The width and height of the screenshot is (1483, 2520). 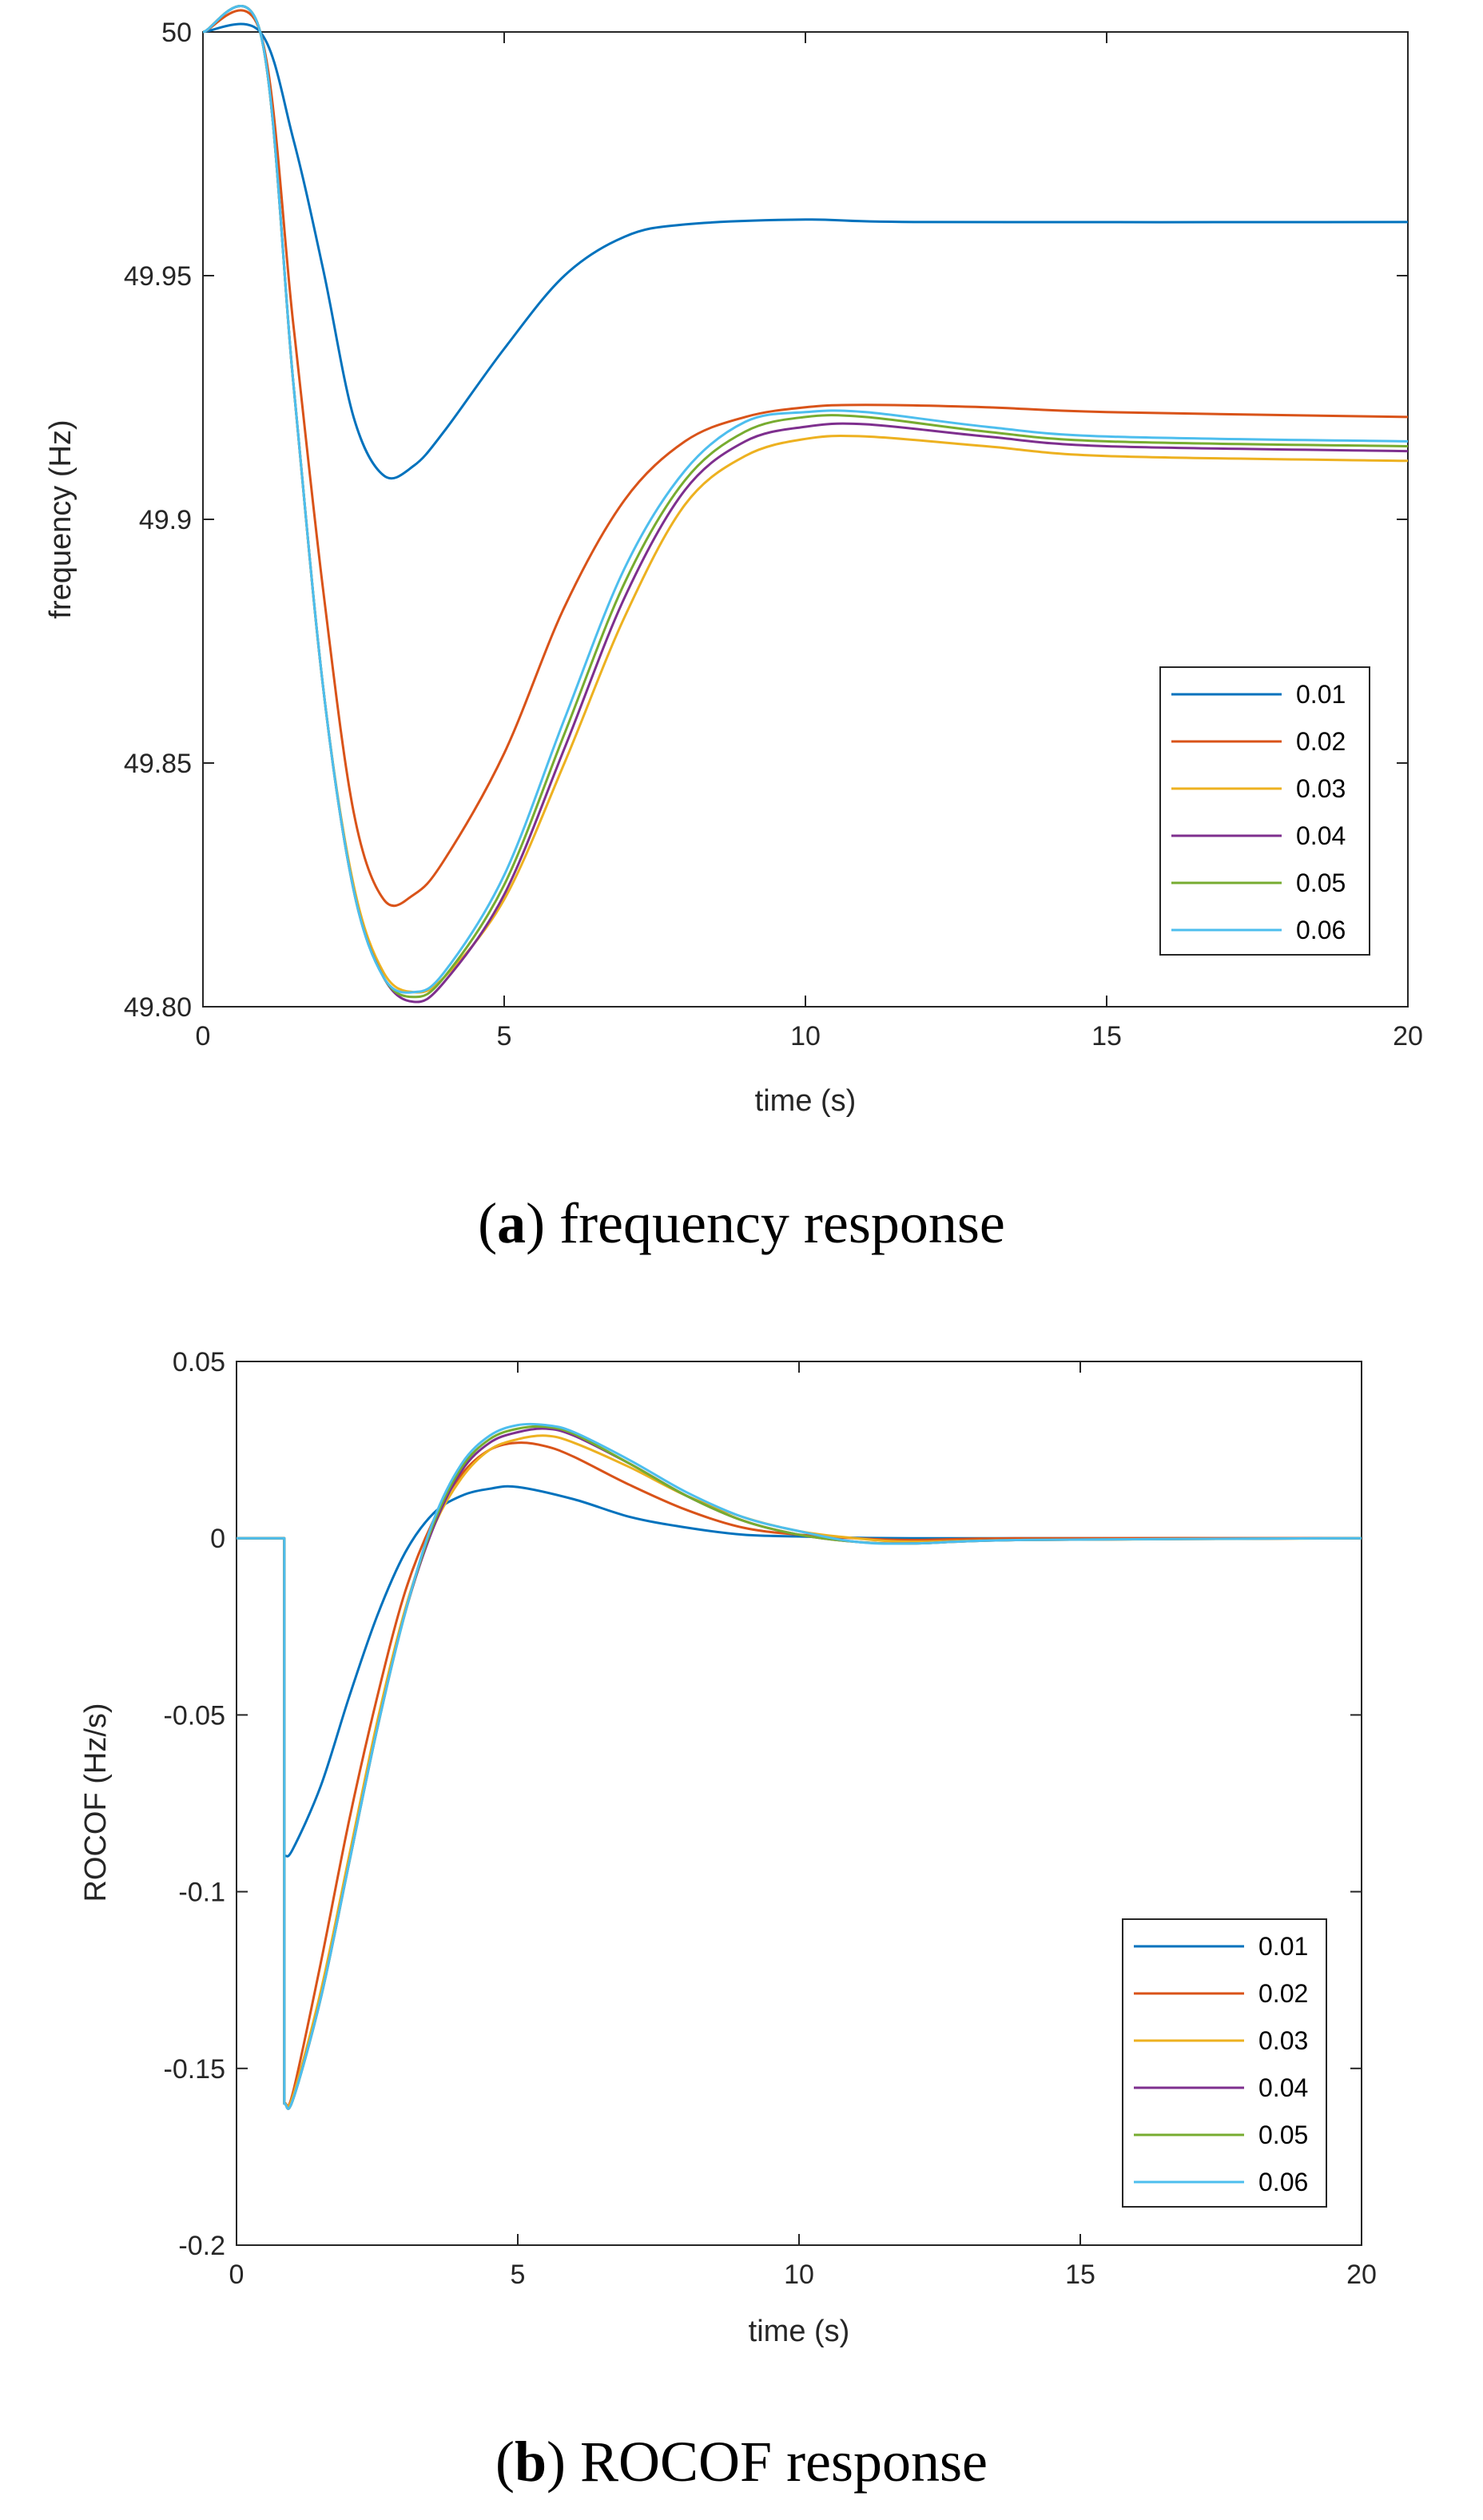 What do you see at coordinates (806, 1101) in the screenshot?
I see `x-axis-label-frequency: time (s)` at bounding box center [806, 1101].